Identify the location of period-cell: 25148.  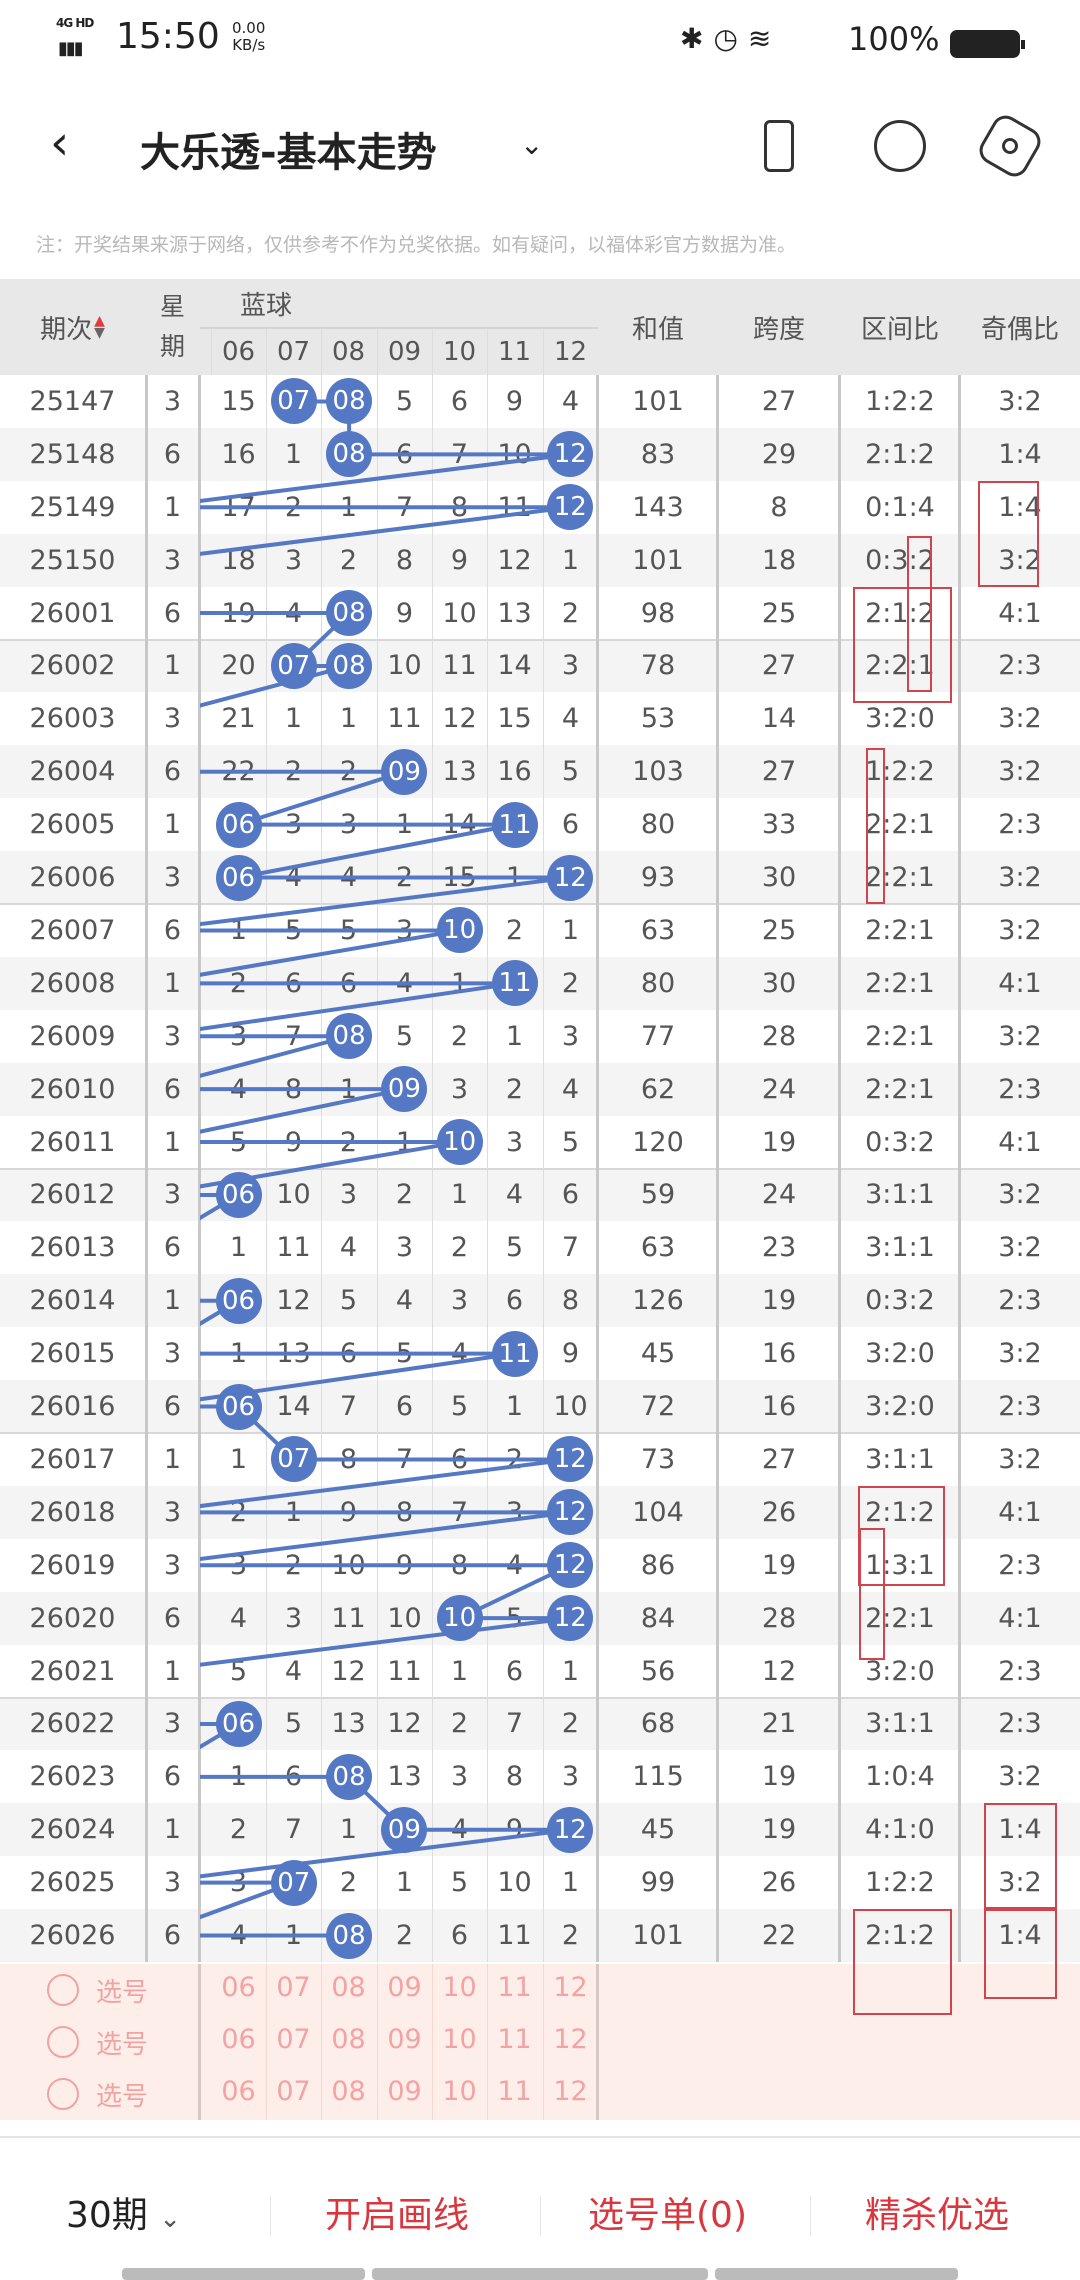
(72, 454).